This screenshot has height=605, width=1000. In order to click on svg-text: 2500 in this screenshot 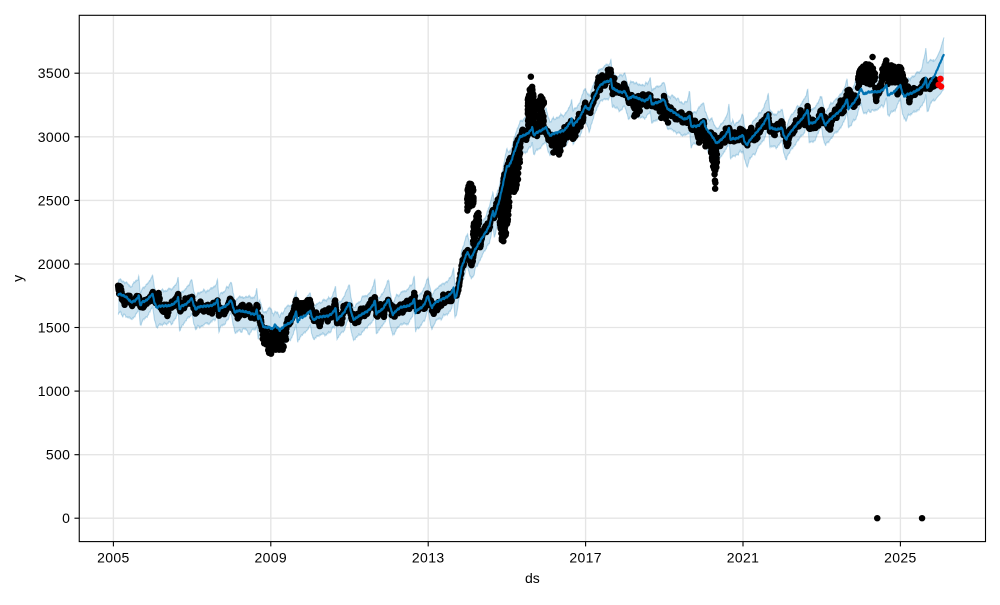, I will do `click(54, 200)`.